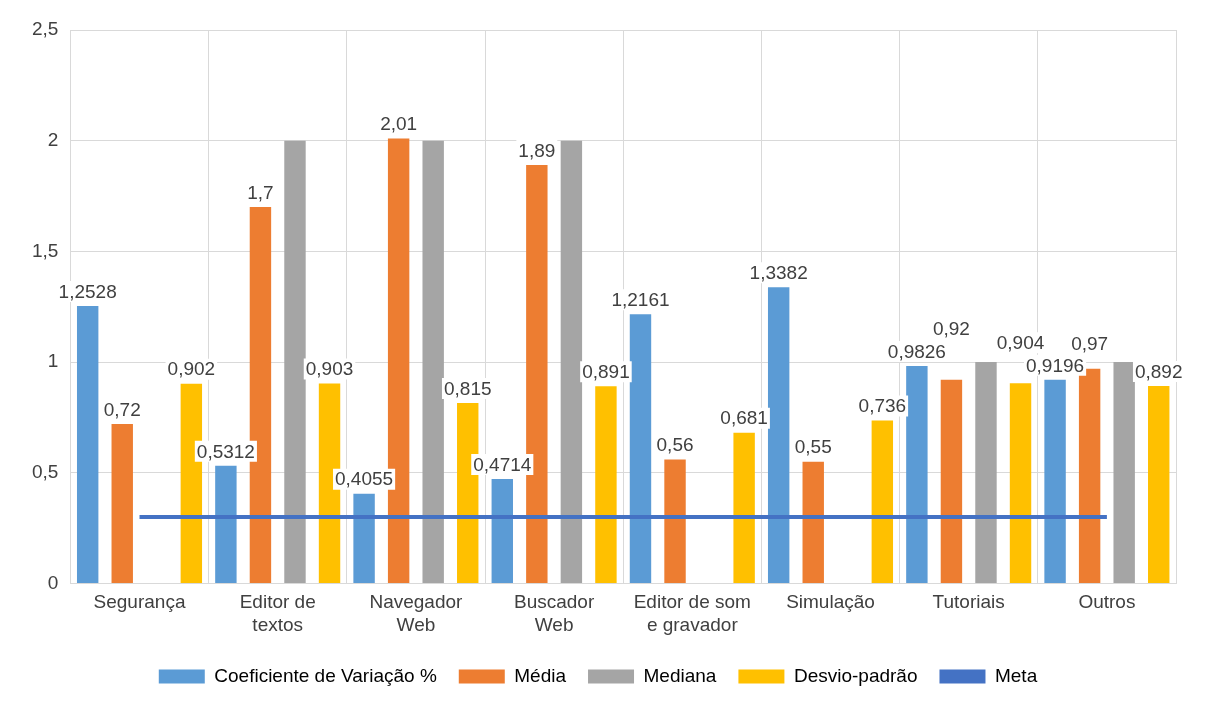 The width and height of the screenshot is (1206, 706). What do you see at coordinates (675, 445) in the screenshot?
I see `data-label: 0,56` at bounding box center [675, 445].